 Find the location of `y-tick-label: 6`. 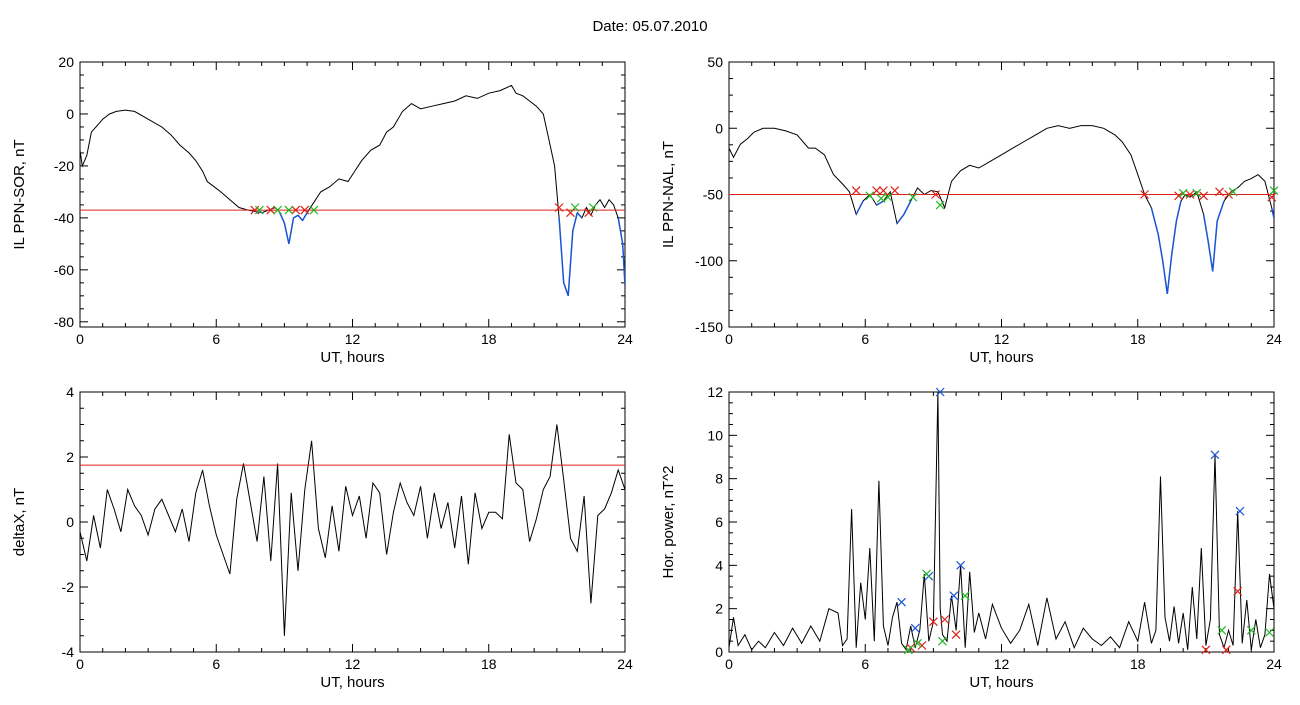

y-tick-label: 6 is located at coordinates (719, 522).